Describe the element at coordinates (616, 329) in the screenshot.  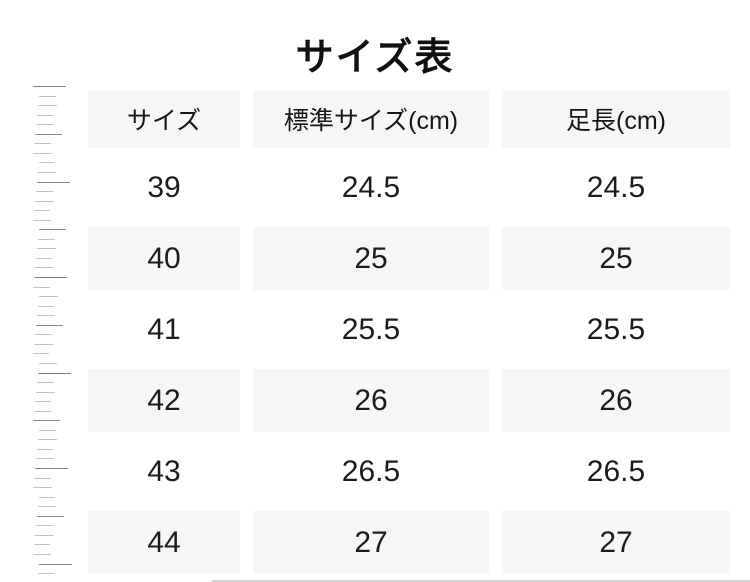
I see `table-cell-foot-row2: 25.5` at that location.